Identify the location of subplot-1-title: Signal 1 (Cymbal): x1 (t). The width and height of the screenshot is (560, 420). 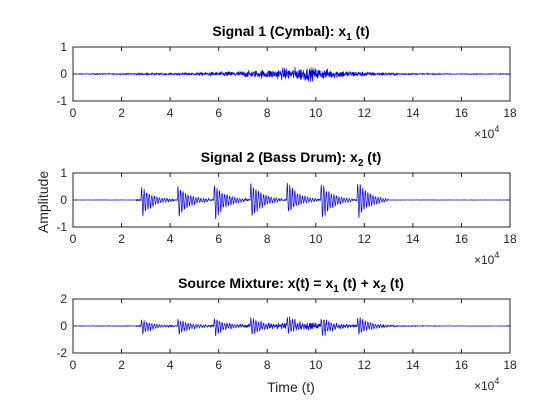
(290, 33).